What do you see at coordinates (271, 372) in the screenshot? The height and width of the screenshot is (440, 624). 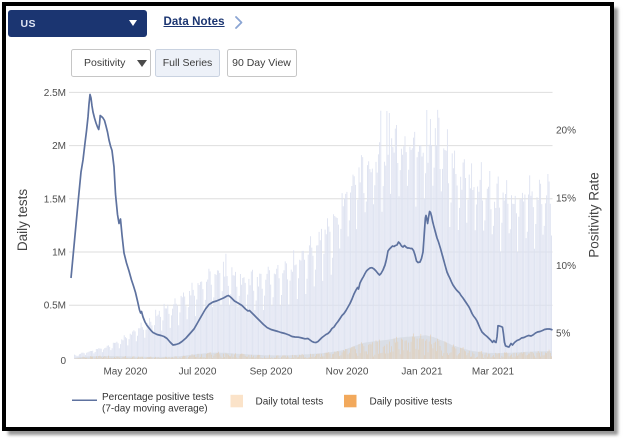 I see `svg-text: Sep 2020` at bounding box center [271, 372].